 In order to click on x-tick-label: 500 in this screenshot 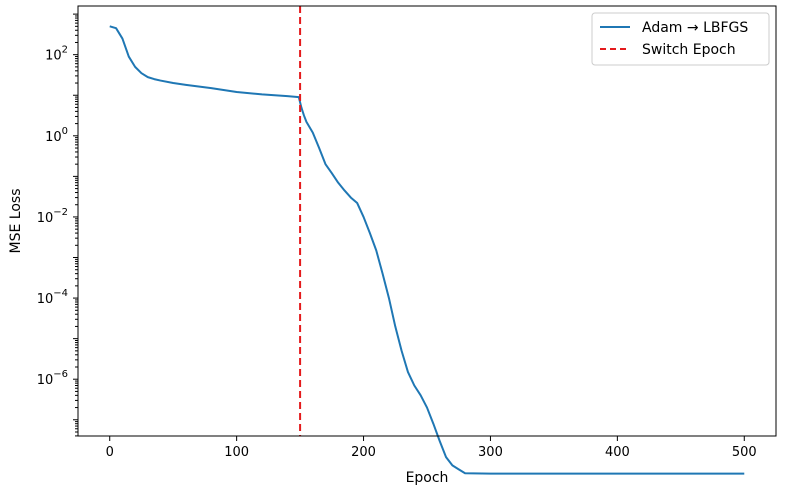, I will do `click(744, 452)`.